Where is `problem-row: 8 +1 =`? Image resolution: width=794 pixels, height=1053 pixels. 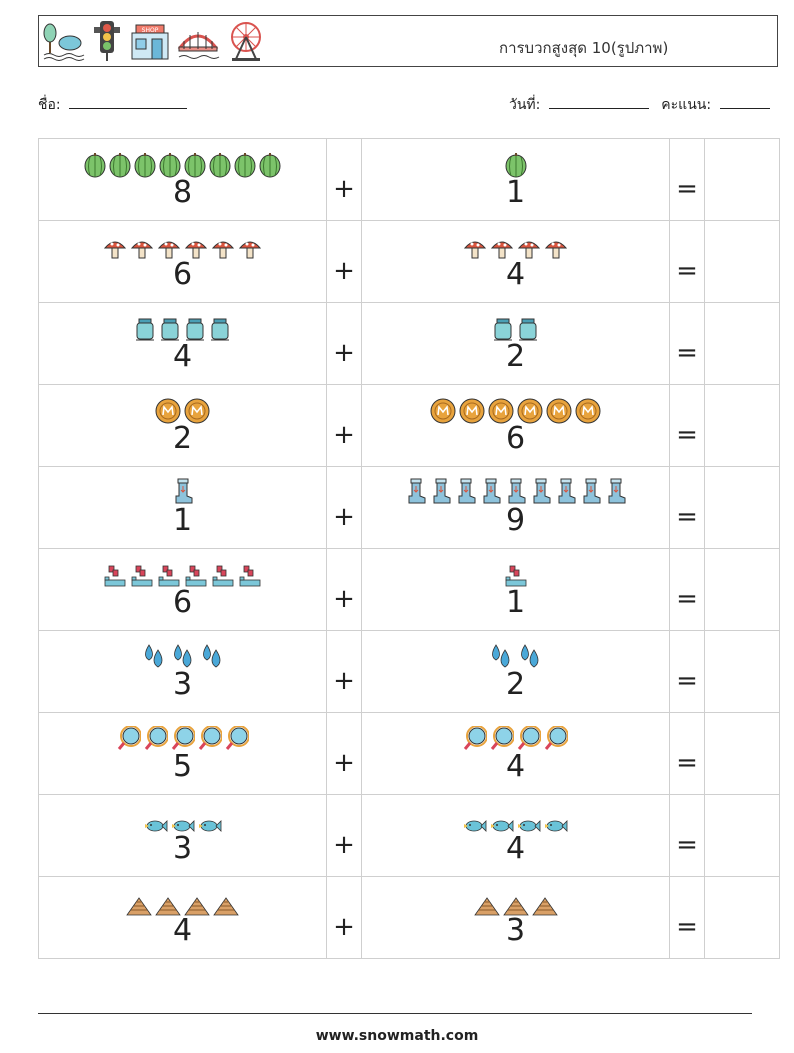 problem-row: 8 +1 = is located at coordinates (409, 179).